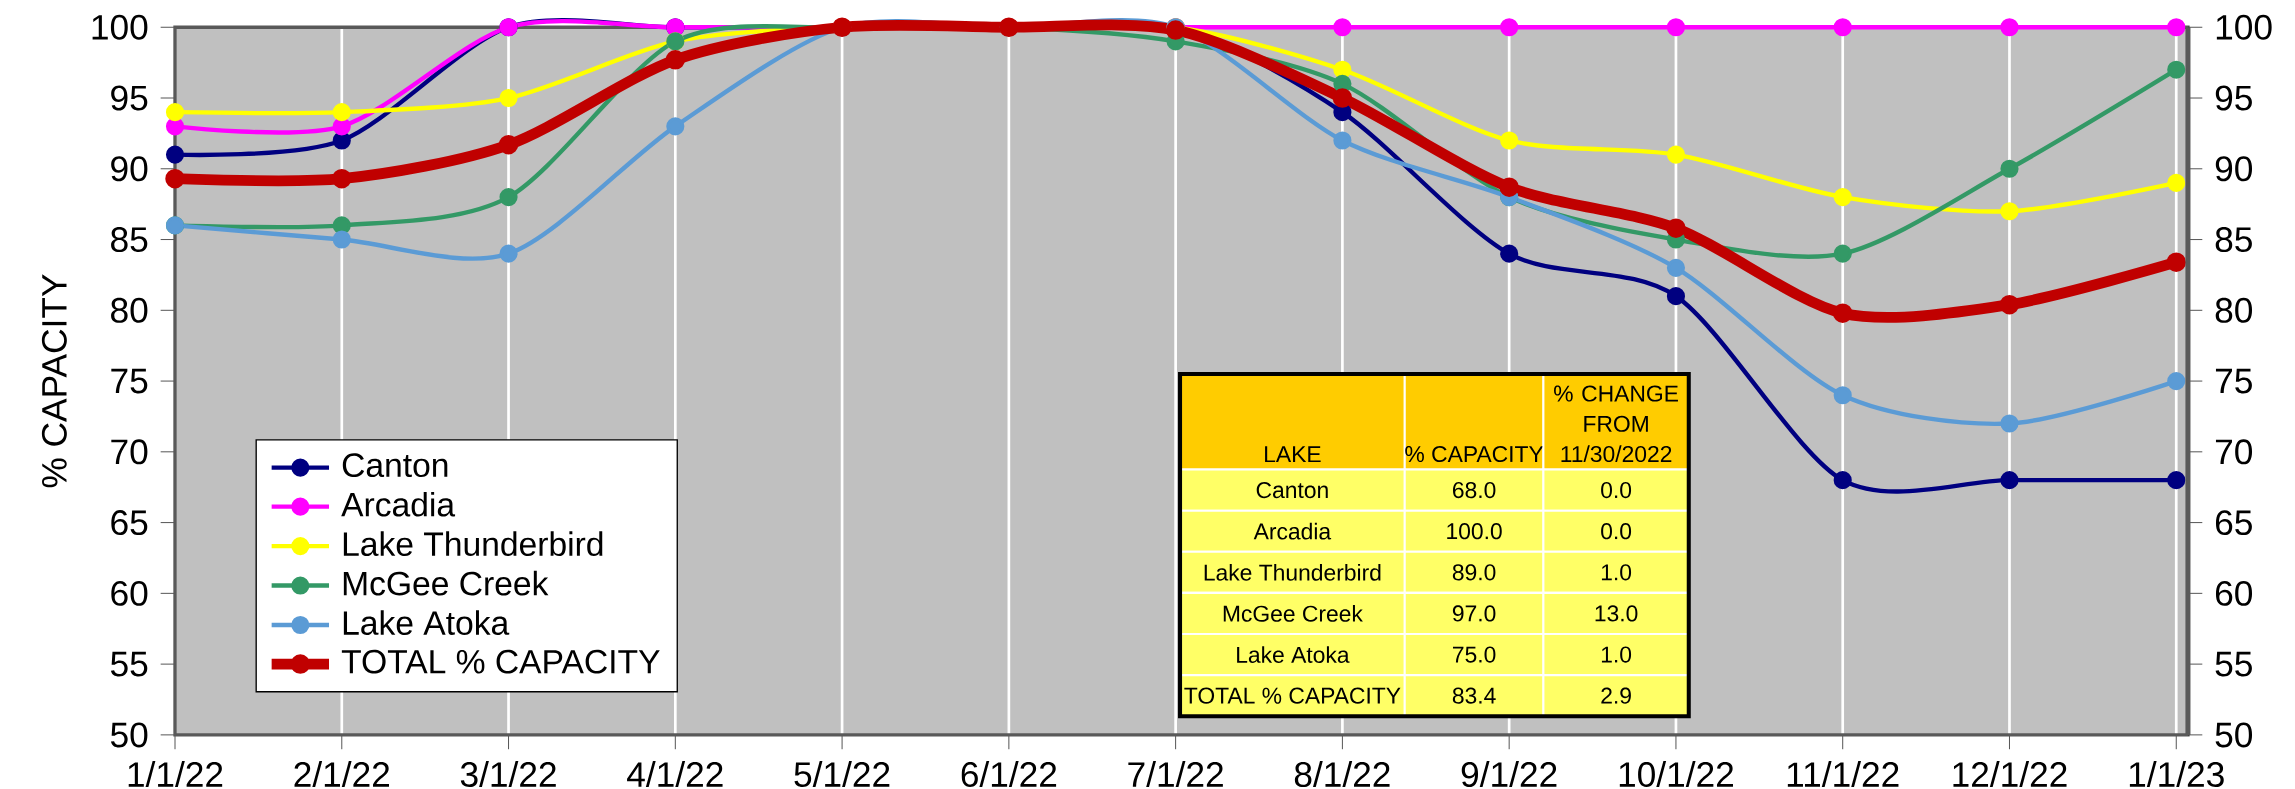  I want to click on y-axis-title: % CAPACITY, so click(54, 381).